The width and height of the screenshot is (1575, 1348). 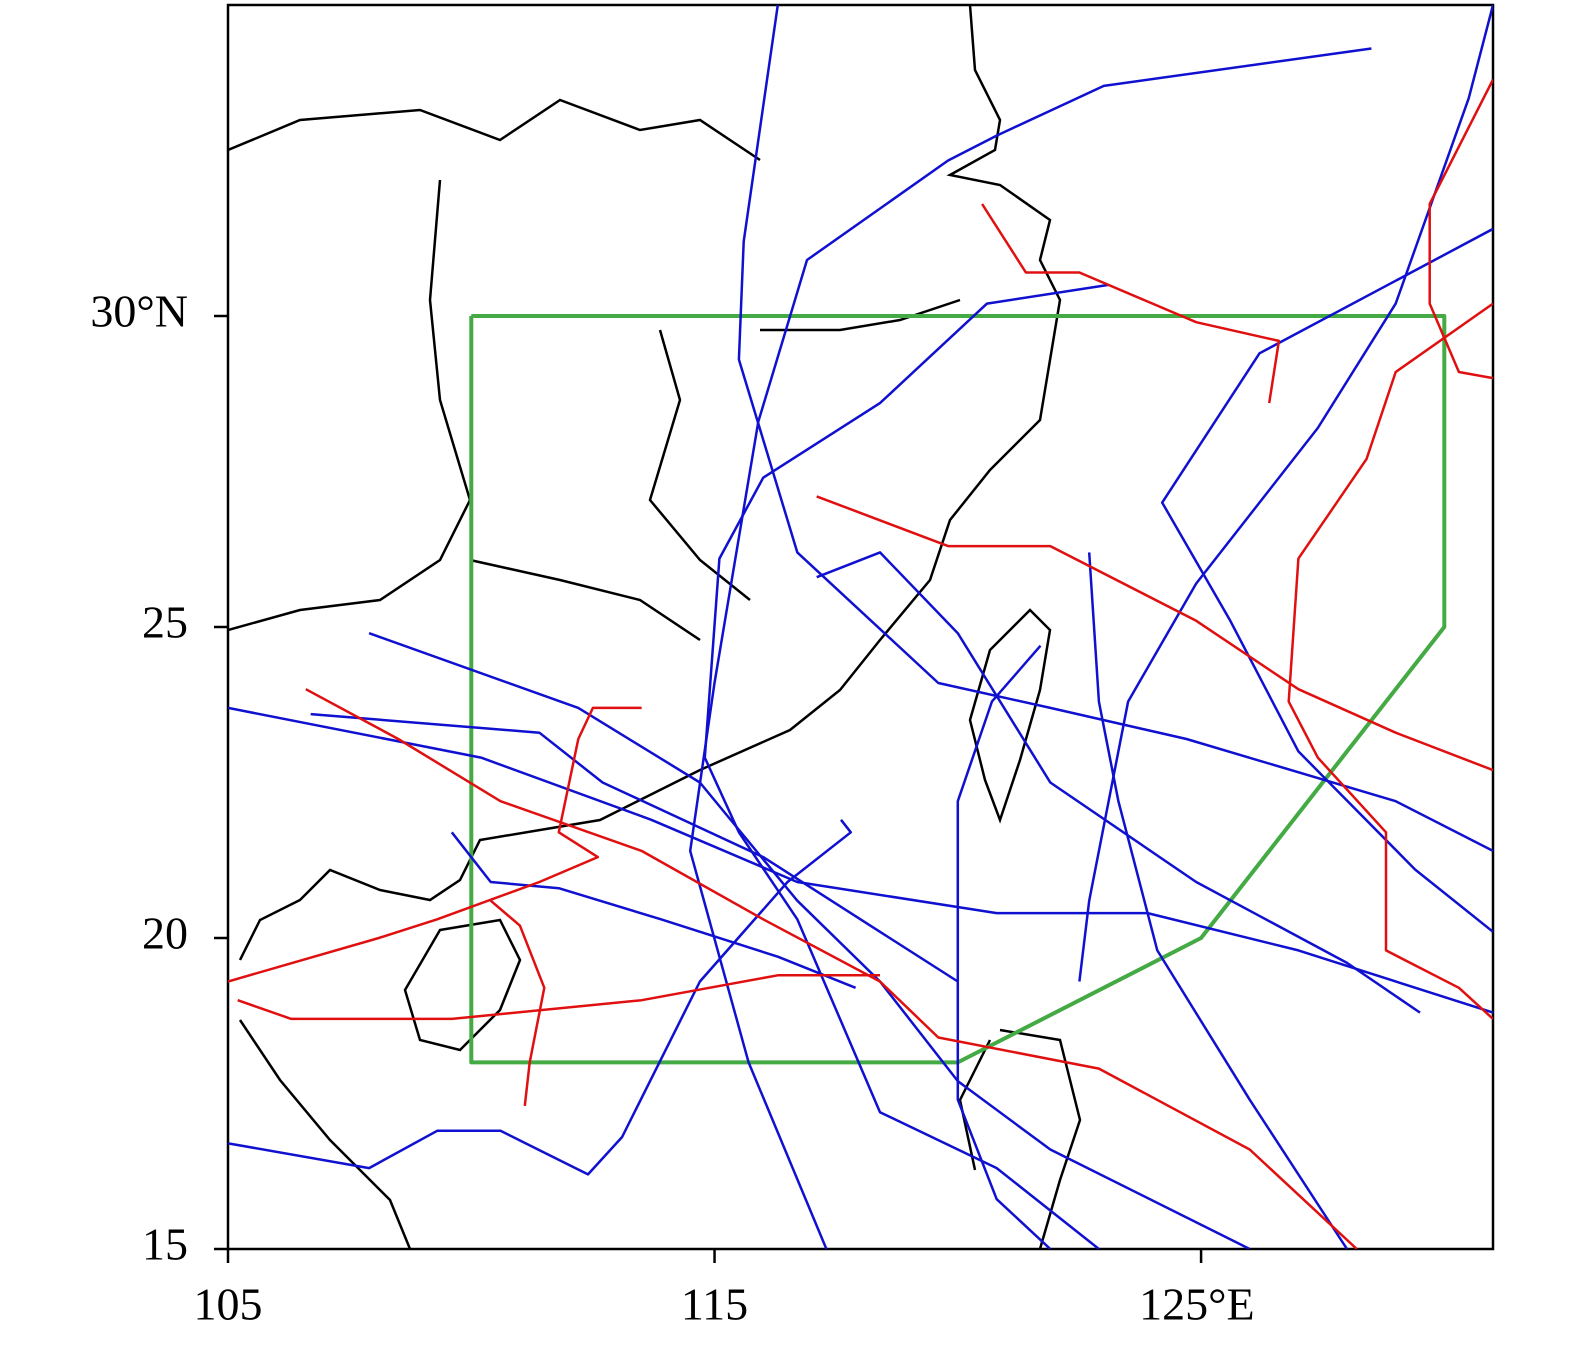 I want to click on y-tick-label: 25, so click(x=165, y=622).